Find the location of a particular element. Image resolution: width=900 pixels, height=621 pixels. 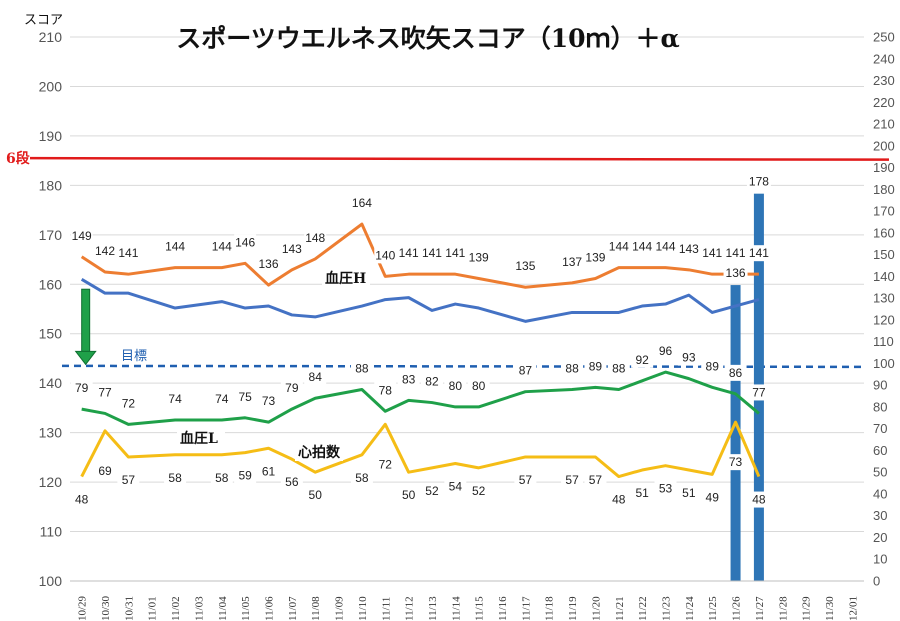

left-tick-label: 170 is located at coordinates (51, 235).